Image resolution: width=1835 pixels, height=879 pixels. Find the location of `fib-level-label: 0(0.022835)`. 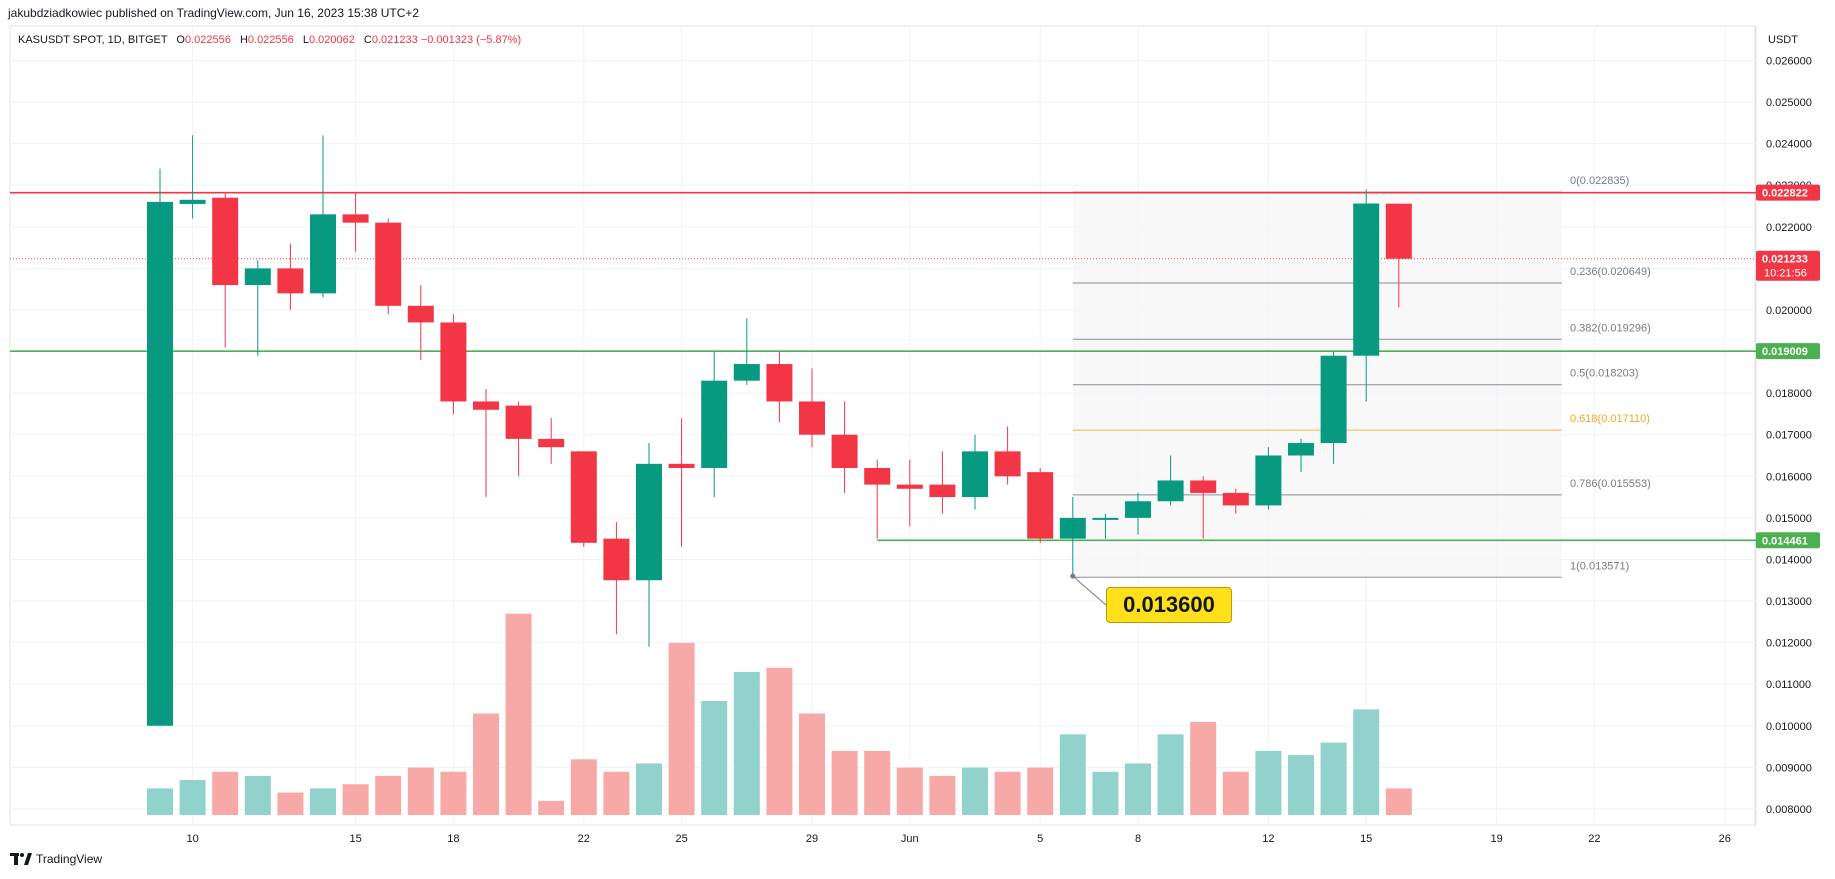

fib-level-label: 0(0.022835) is located at coordinates (1599, 181).